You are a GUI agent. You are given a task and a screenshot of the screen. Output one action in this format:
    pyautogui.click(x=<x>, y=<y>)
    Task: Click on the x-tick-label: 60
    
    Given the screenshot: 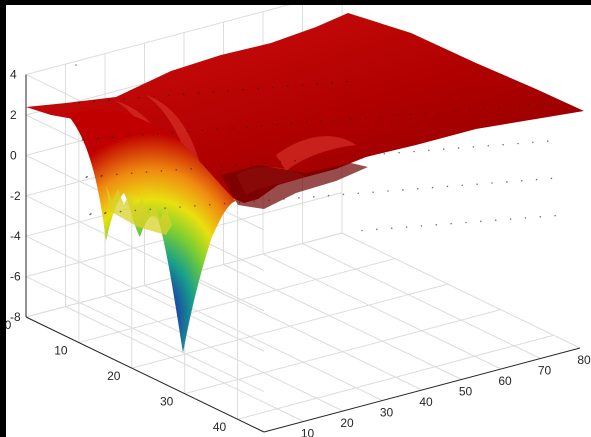 What is the action you would take?
    pyautogui.click(x=505, y=381)
    